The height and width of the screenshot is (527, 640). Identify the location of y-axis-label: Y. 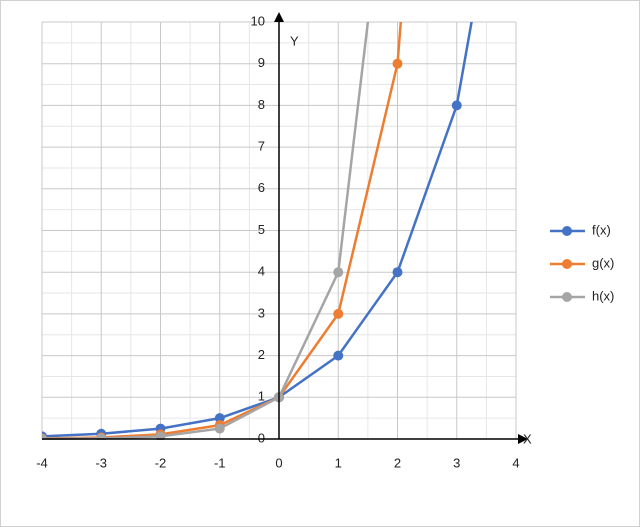
(294, 40).